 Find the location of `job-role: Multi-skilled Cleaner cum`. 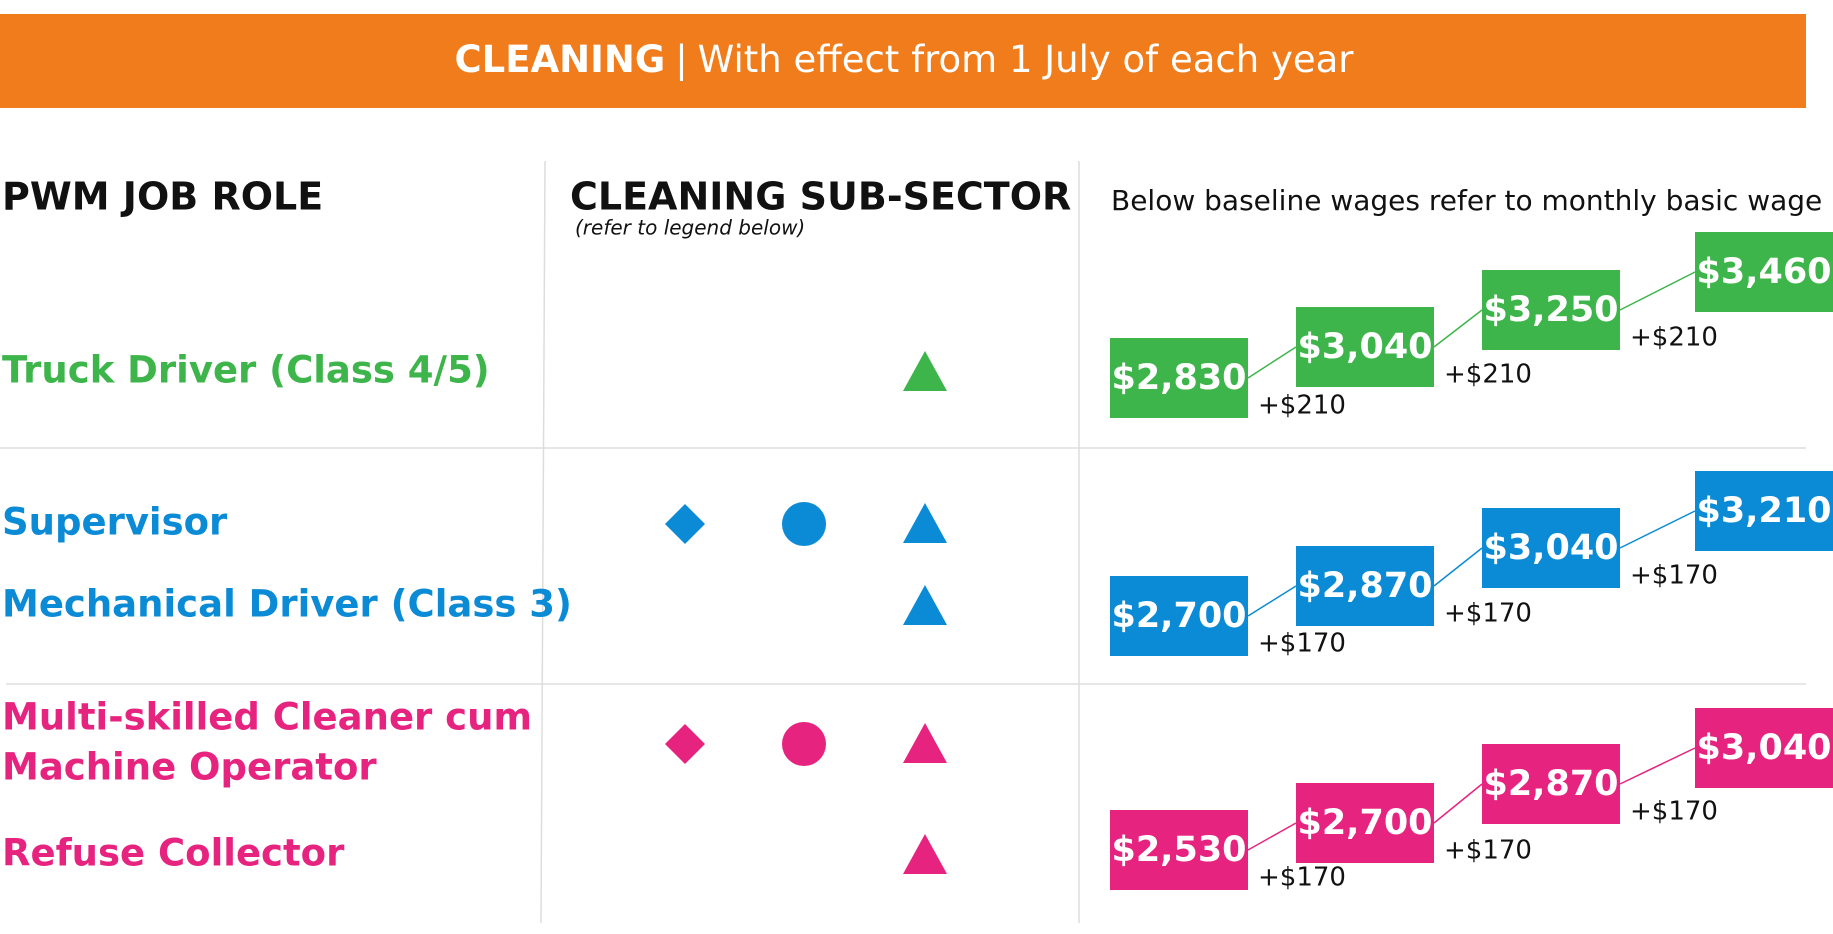

job-role: Multi-skilled Cleaner cum is located at coordinates (267, 717).